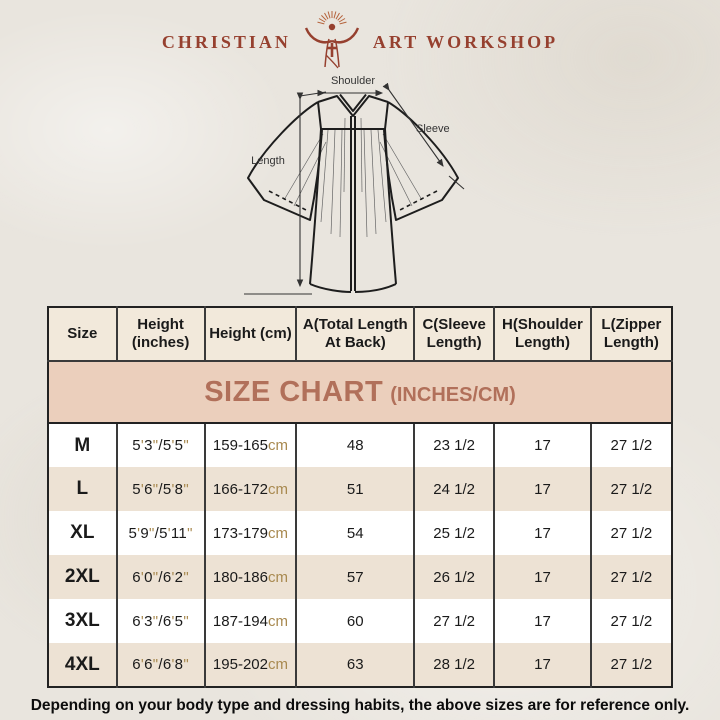 The width and height of the screenshot is (720, 720). I want to click on col-header-size: Size, so click(82, 334).